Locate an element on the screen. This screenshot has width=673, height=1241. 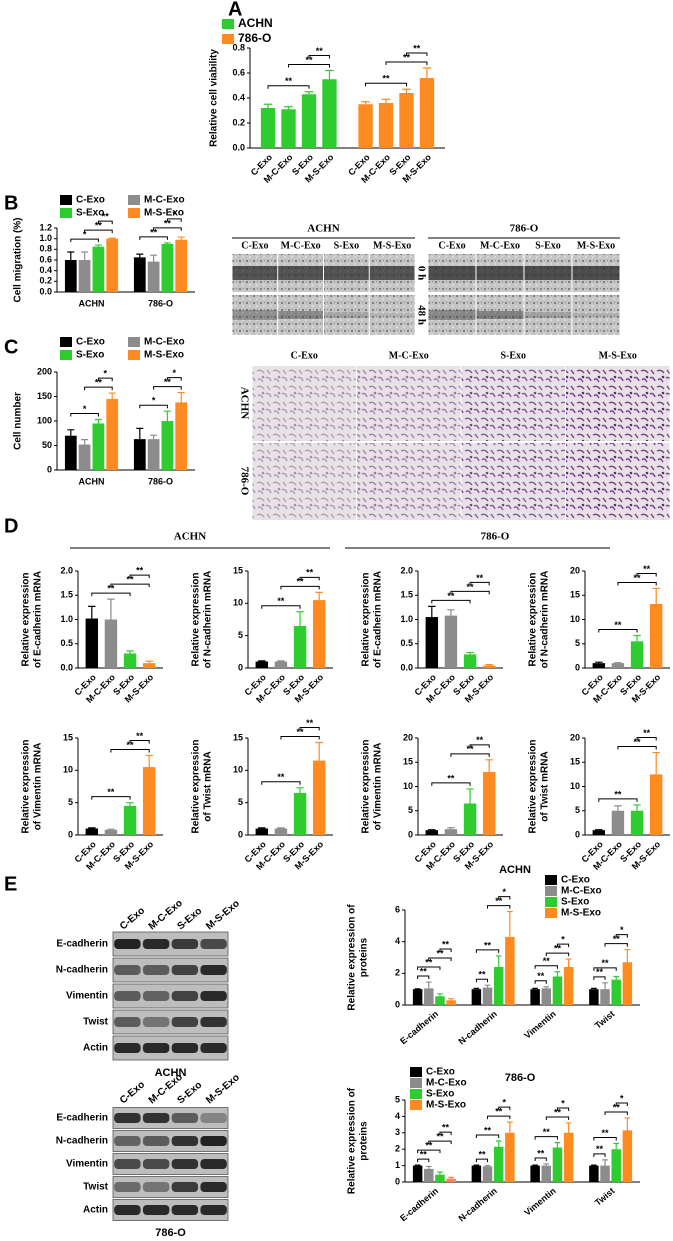
y-axis-label: Cell migration (%) is located at coordinates (18, 259).